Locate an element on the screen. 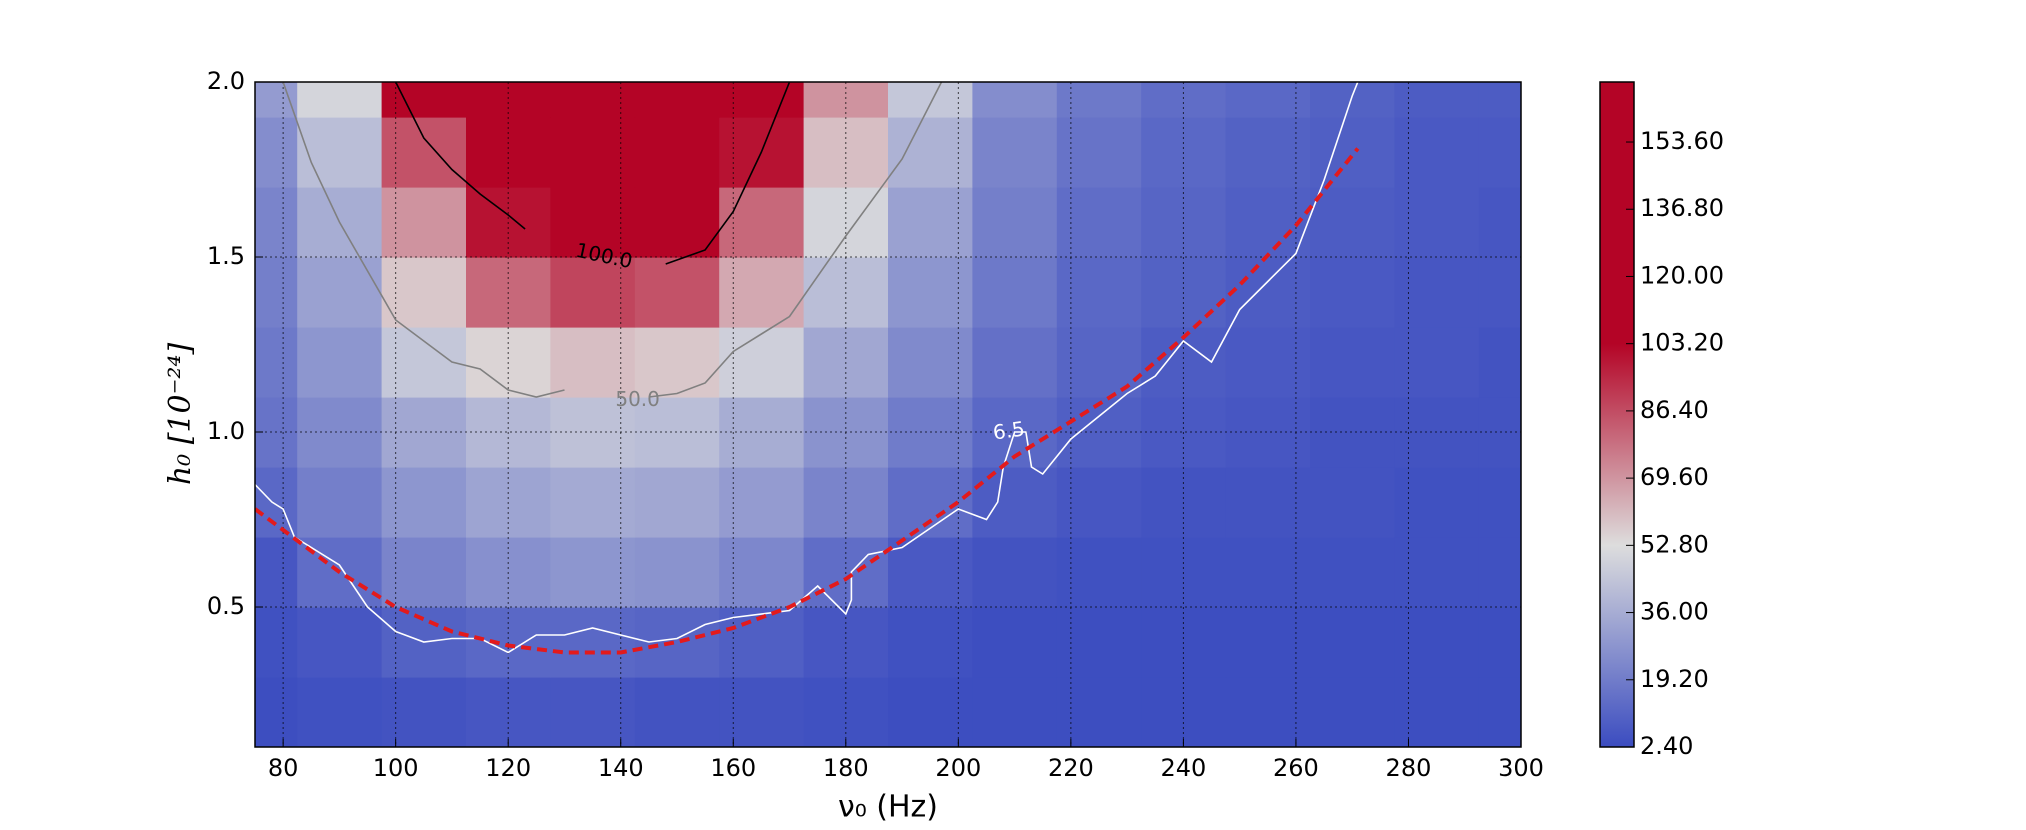  x-tick-label: 180 is located at coordinates (846, 768).